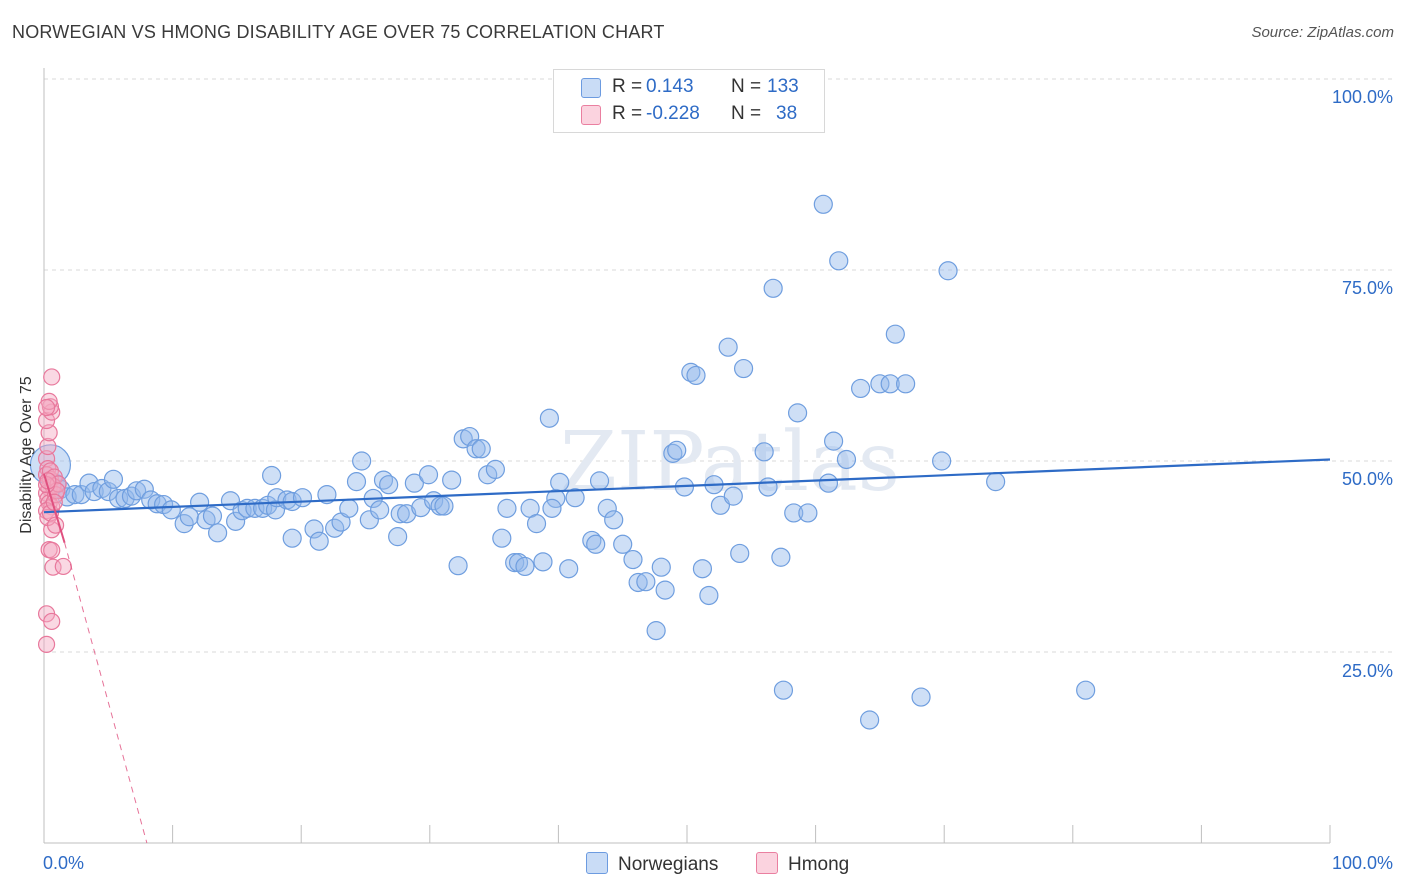 The width and height of the screenshot is (1406, 892). Describe the element at coordinates (627, 113) in the screenshot. I see `legend-r-label: R =` at that location.